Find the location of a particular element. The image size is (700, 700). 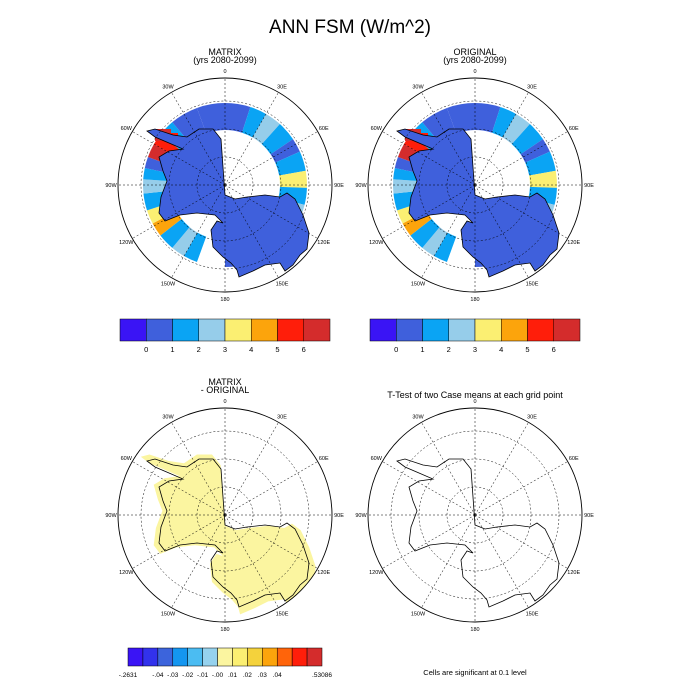

longitude-label: 150W is located at coordinates (418, 615).